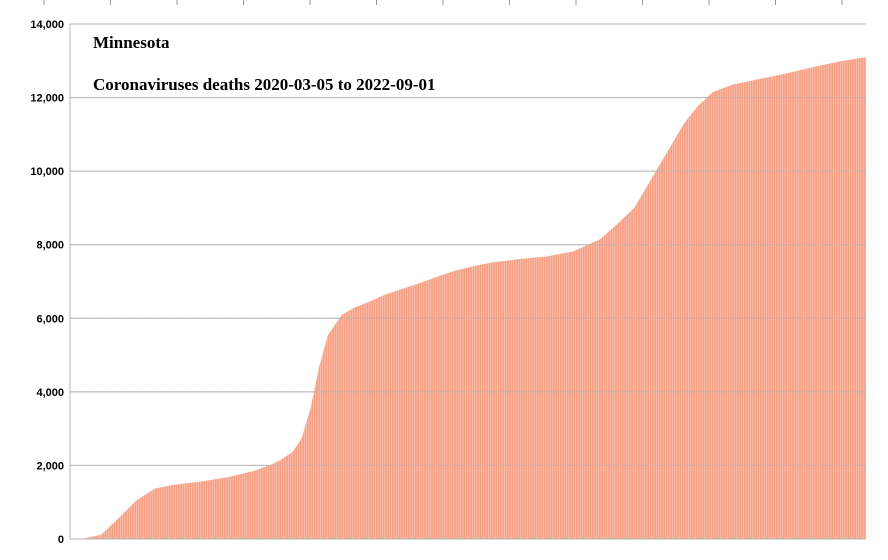 This screenshot has width=888, height=560. Describe the element at coordinates (131, 42) in the screenshot. I see `chart-title: Minnesota` at that location.